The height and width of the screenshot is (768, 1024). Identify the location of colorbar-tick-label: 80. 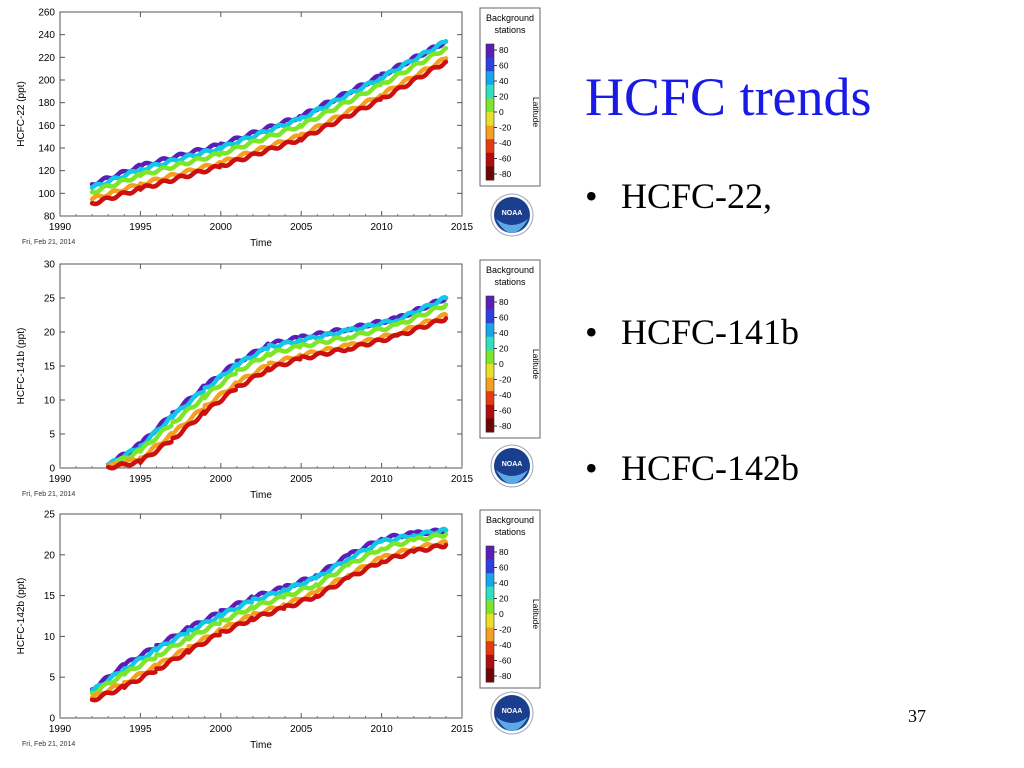
(504, 552).